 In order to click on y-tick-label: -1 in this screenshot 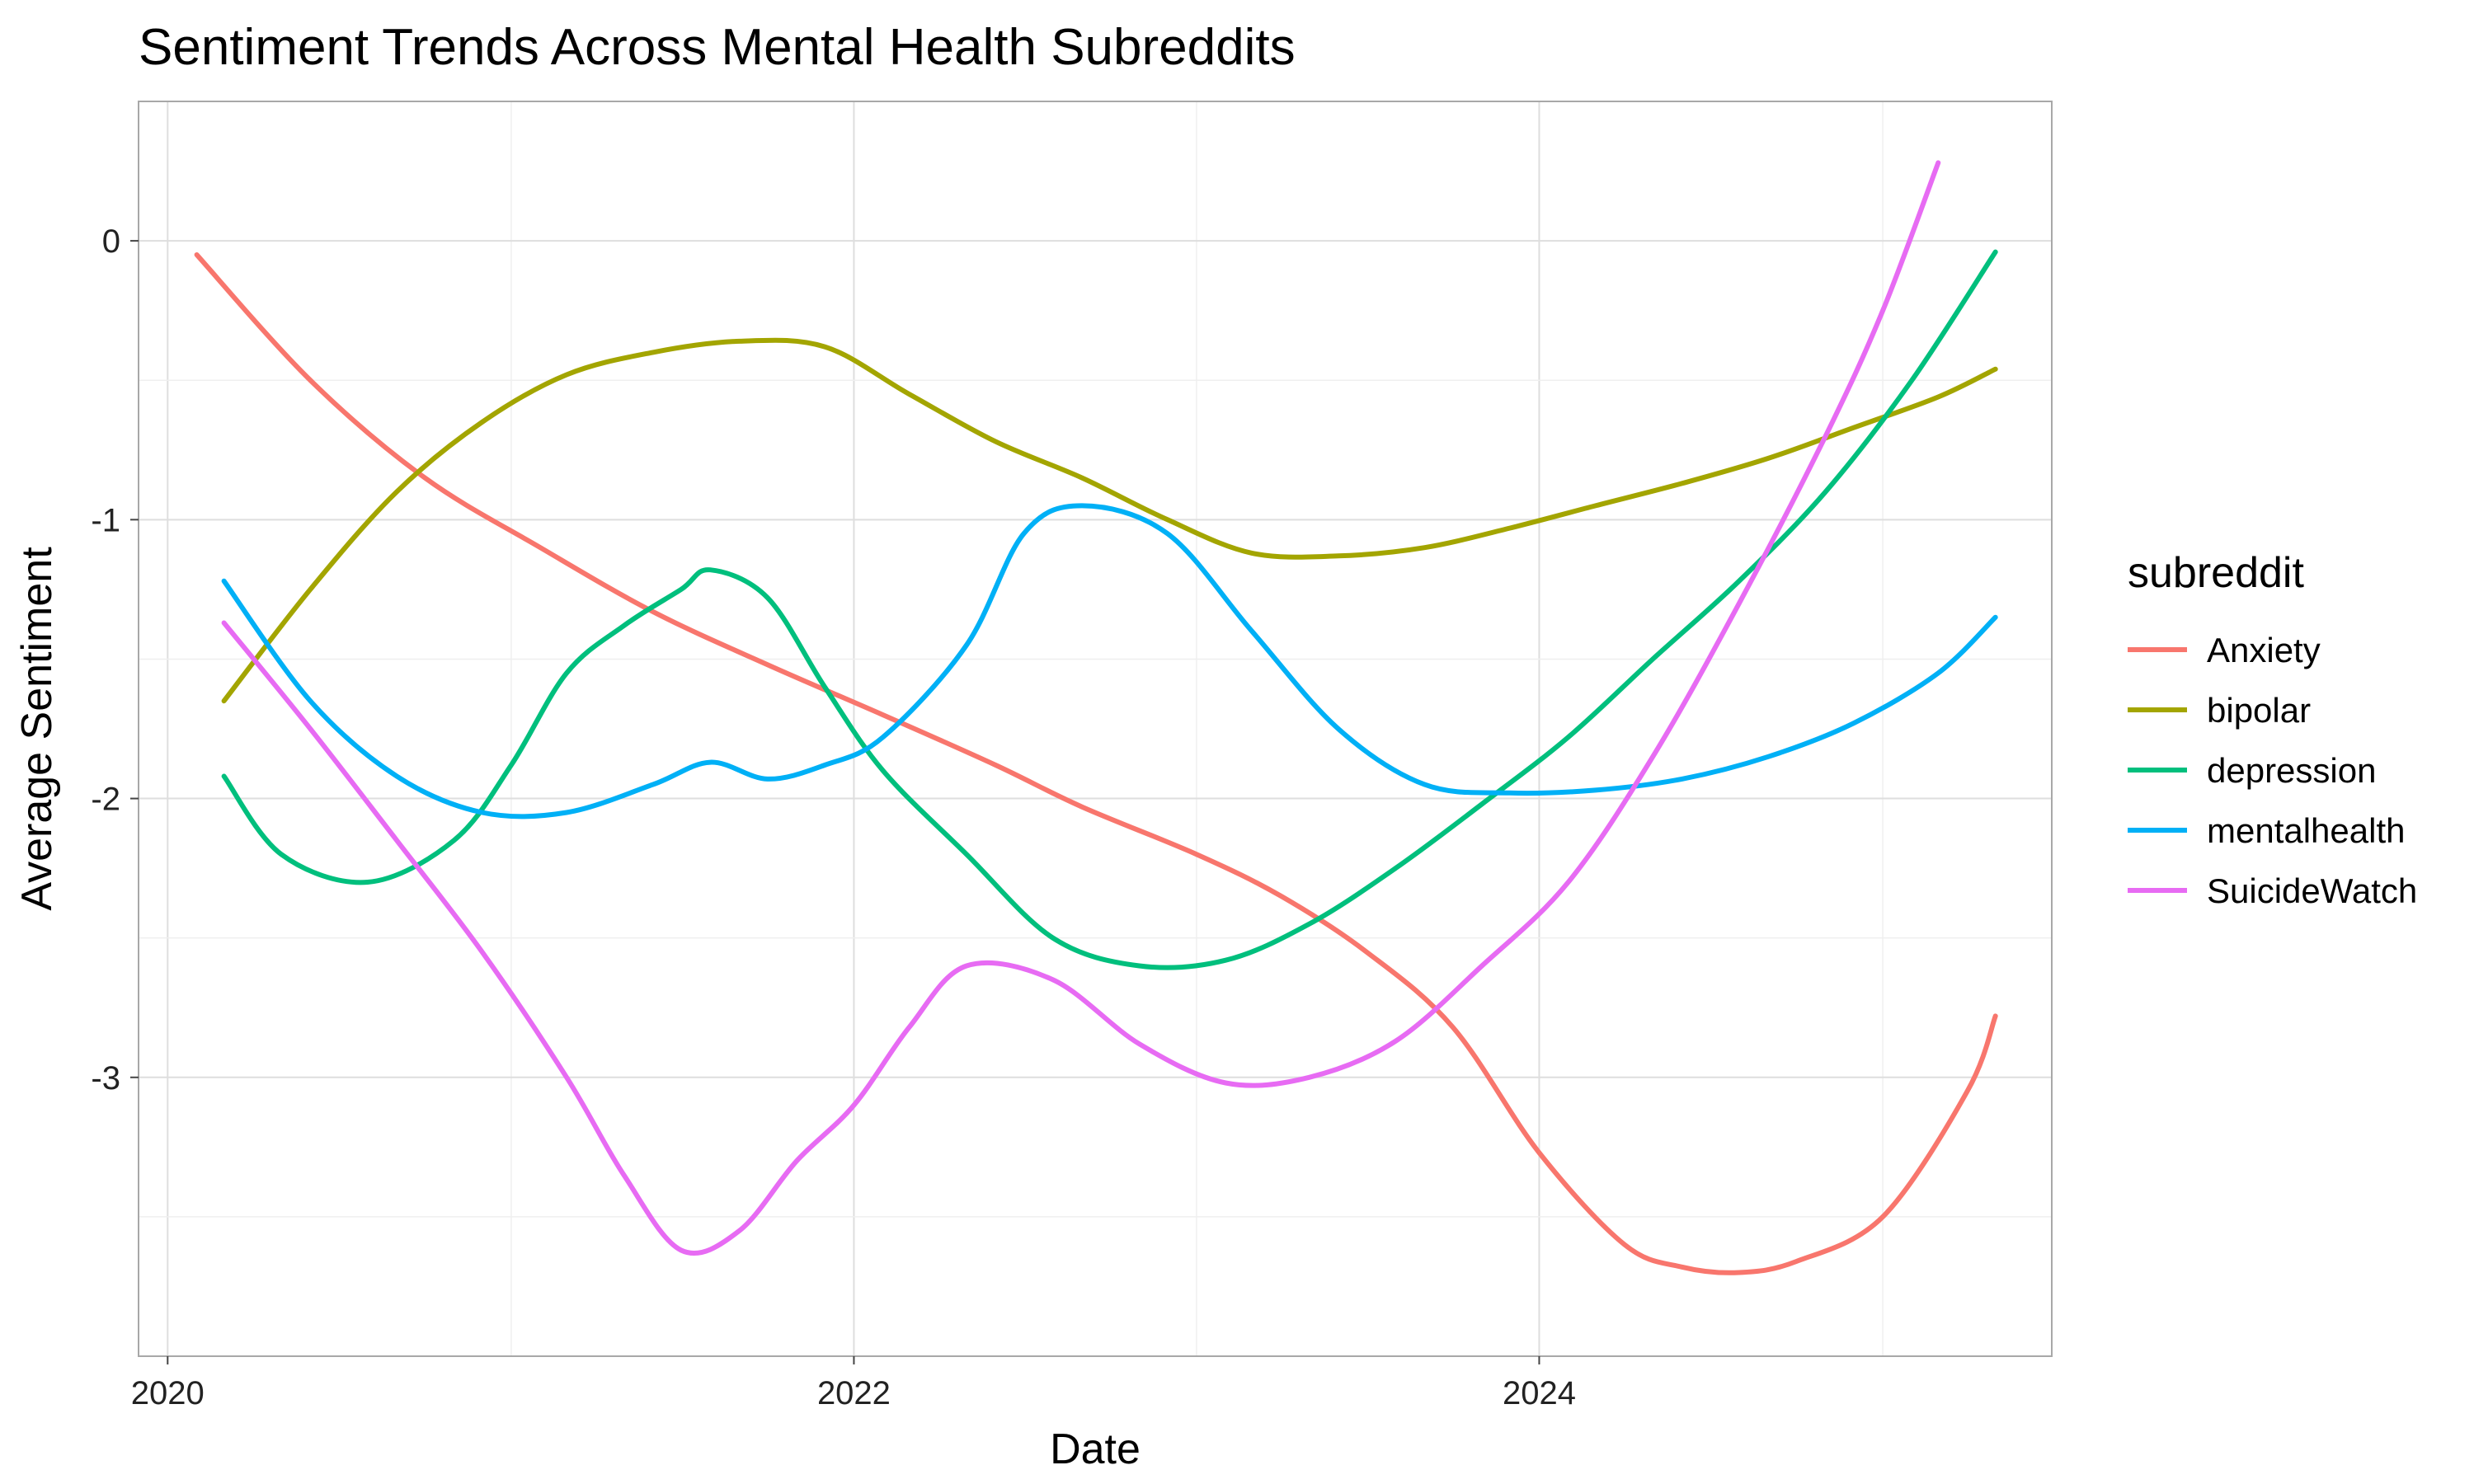, I will do `click(105, 520)`.